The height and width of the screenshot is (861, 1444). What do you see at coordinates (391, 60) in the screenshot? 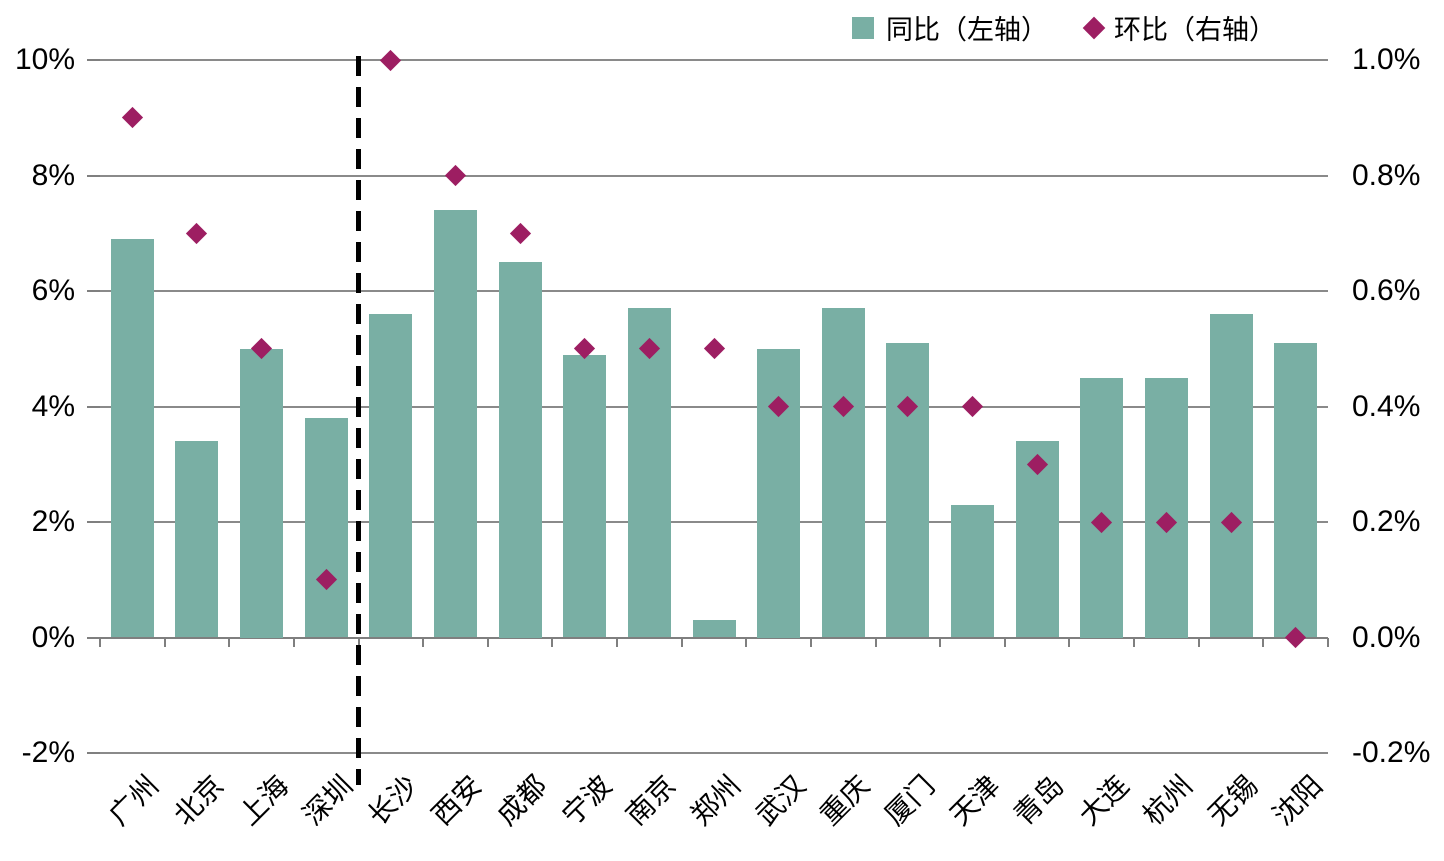
I see `diamond-point-长沙` at bounding box center [391, 60].